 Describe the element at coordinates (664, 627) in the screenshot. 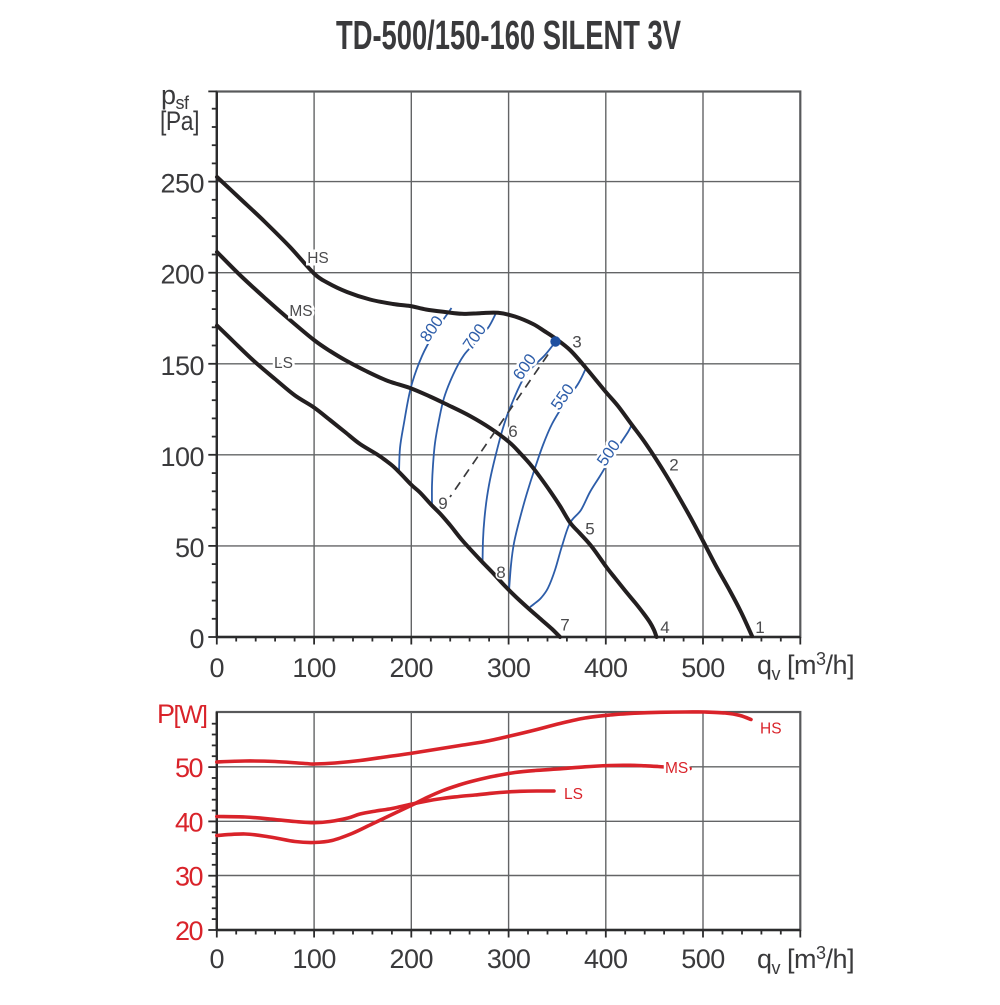

I see `svg-text: 4` at that location.